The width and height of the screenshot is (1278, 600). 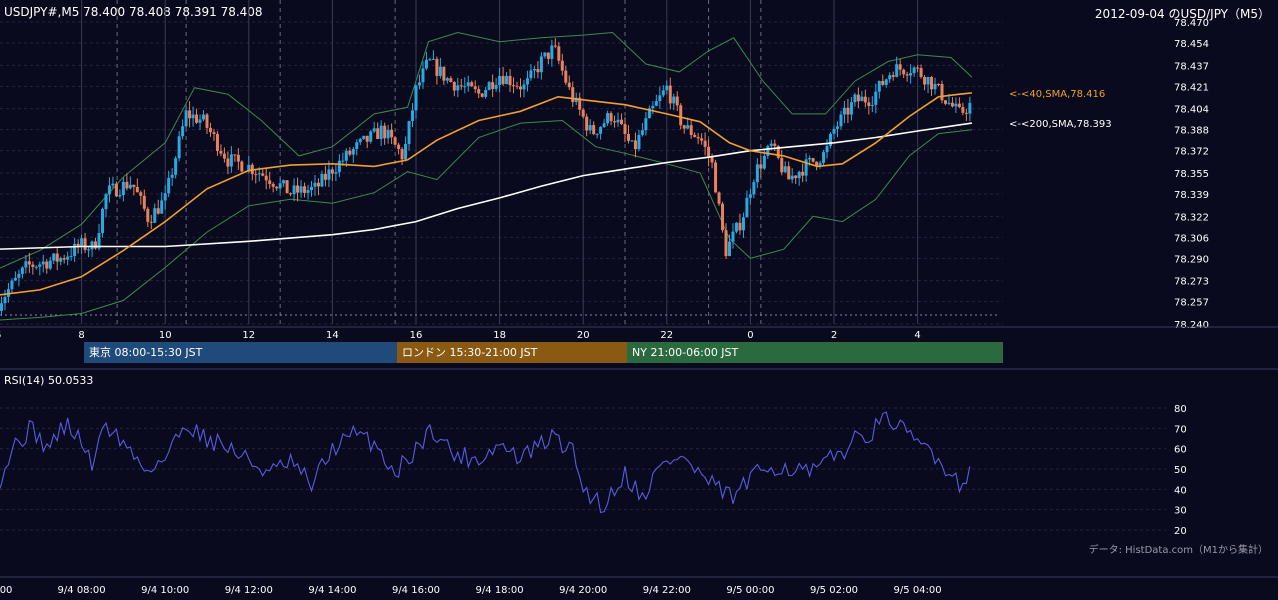 What do you see at coordinates (1191, 174) in the screenshot?
I see `price-tick-label: 78.355` at bounding box center [1191, 174].